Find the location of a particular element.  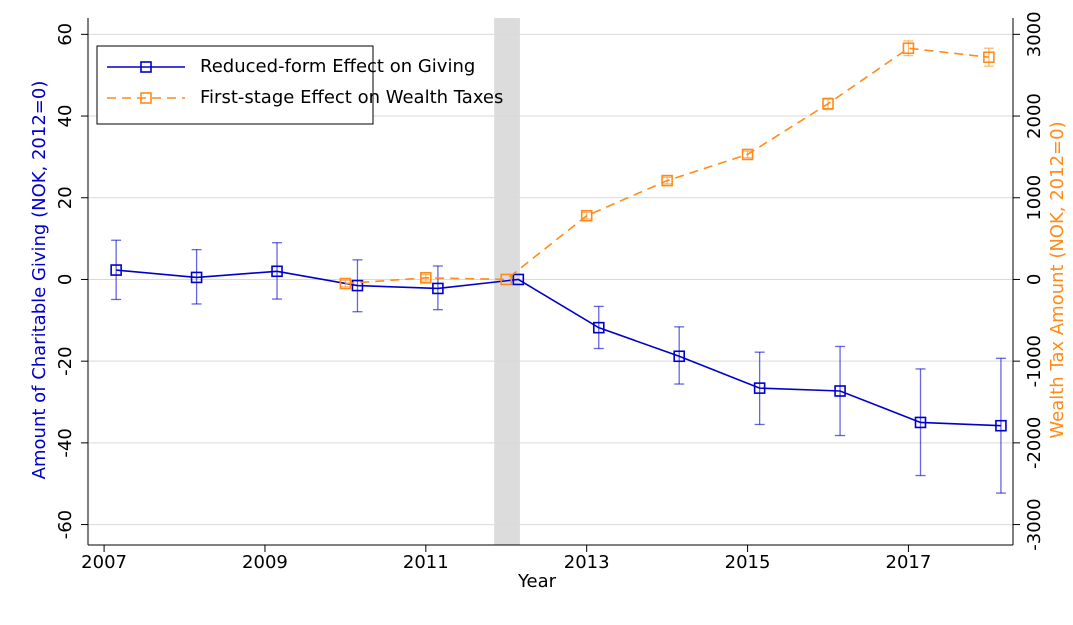

y2-tick-label: 1000 is located at coordinates (1034, 198).